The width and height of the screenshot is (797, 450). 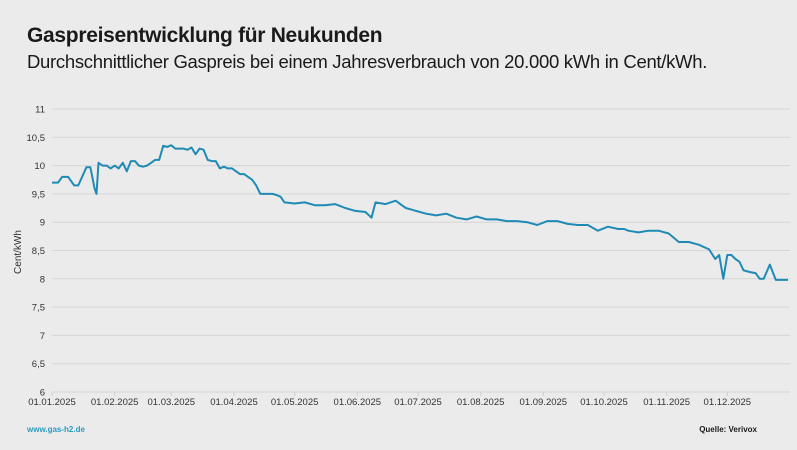 I want to click on y-tick-label: 11, so click(x=40, y=110).